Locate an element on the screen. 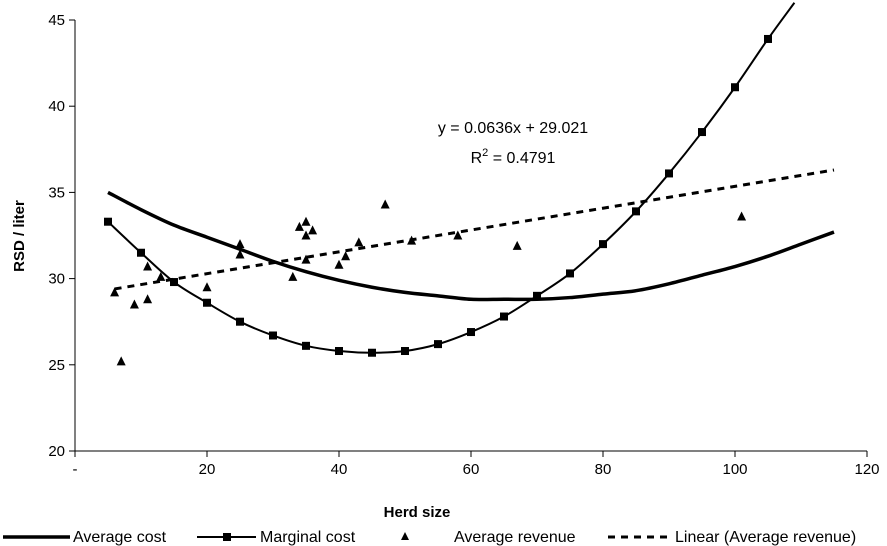  x-tick-label: 80 is located at coordinates (603, 469).